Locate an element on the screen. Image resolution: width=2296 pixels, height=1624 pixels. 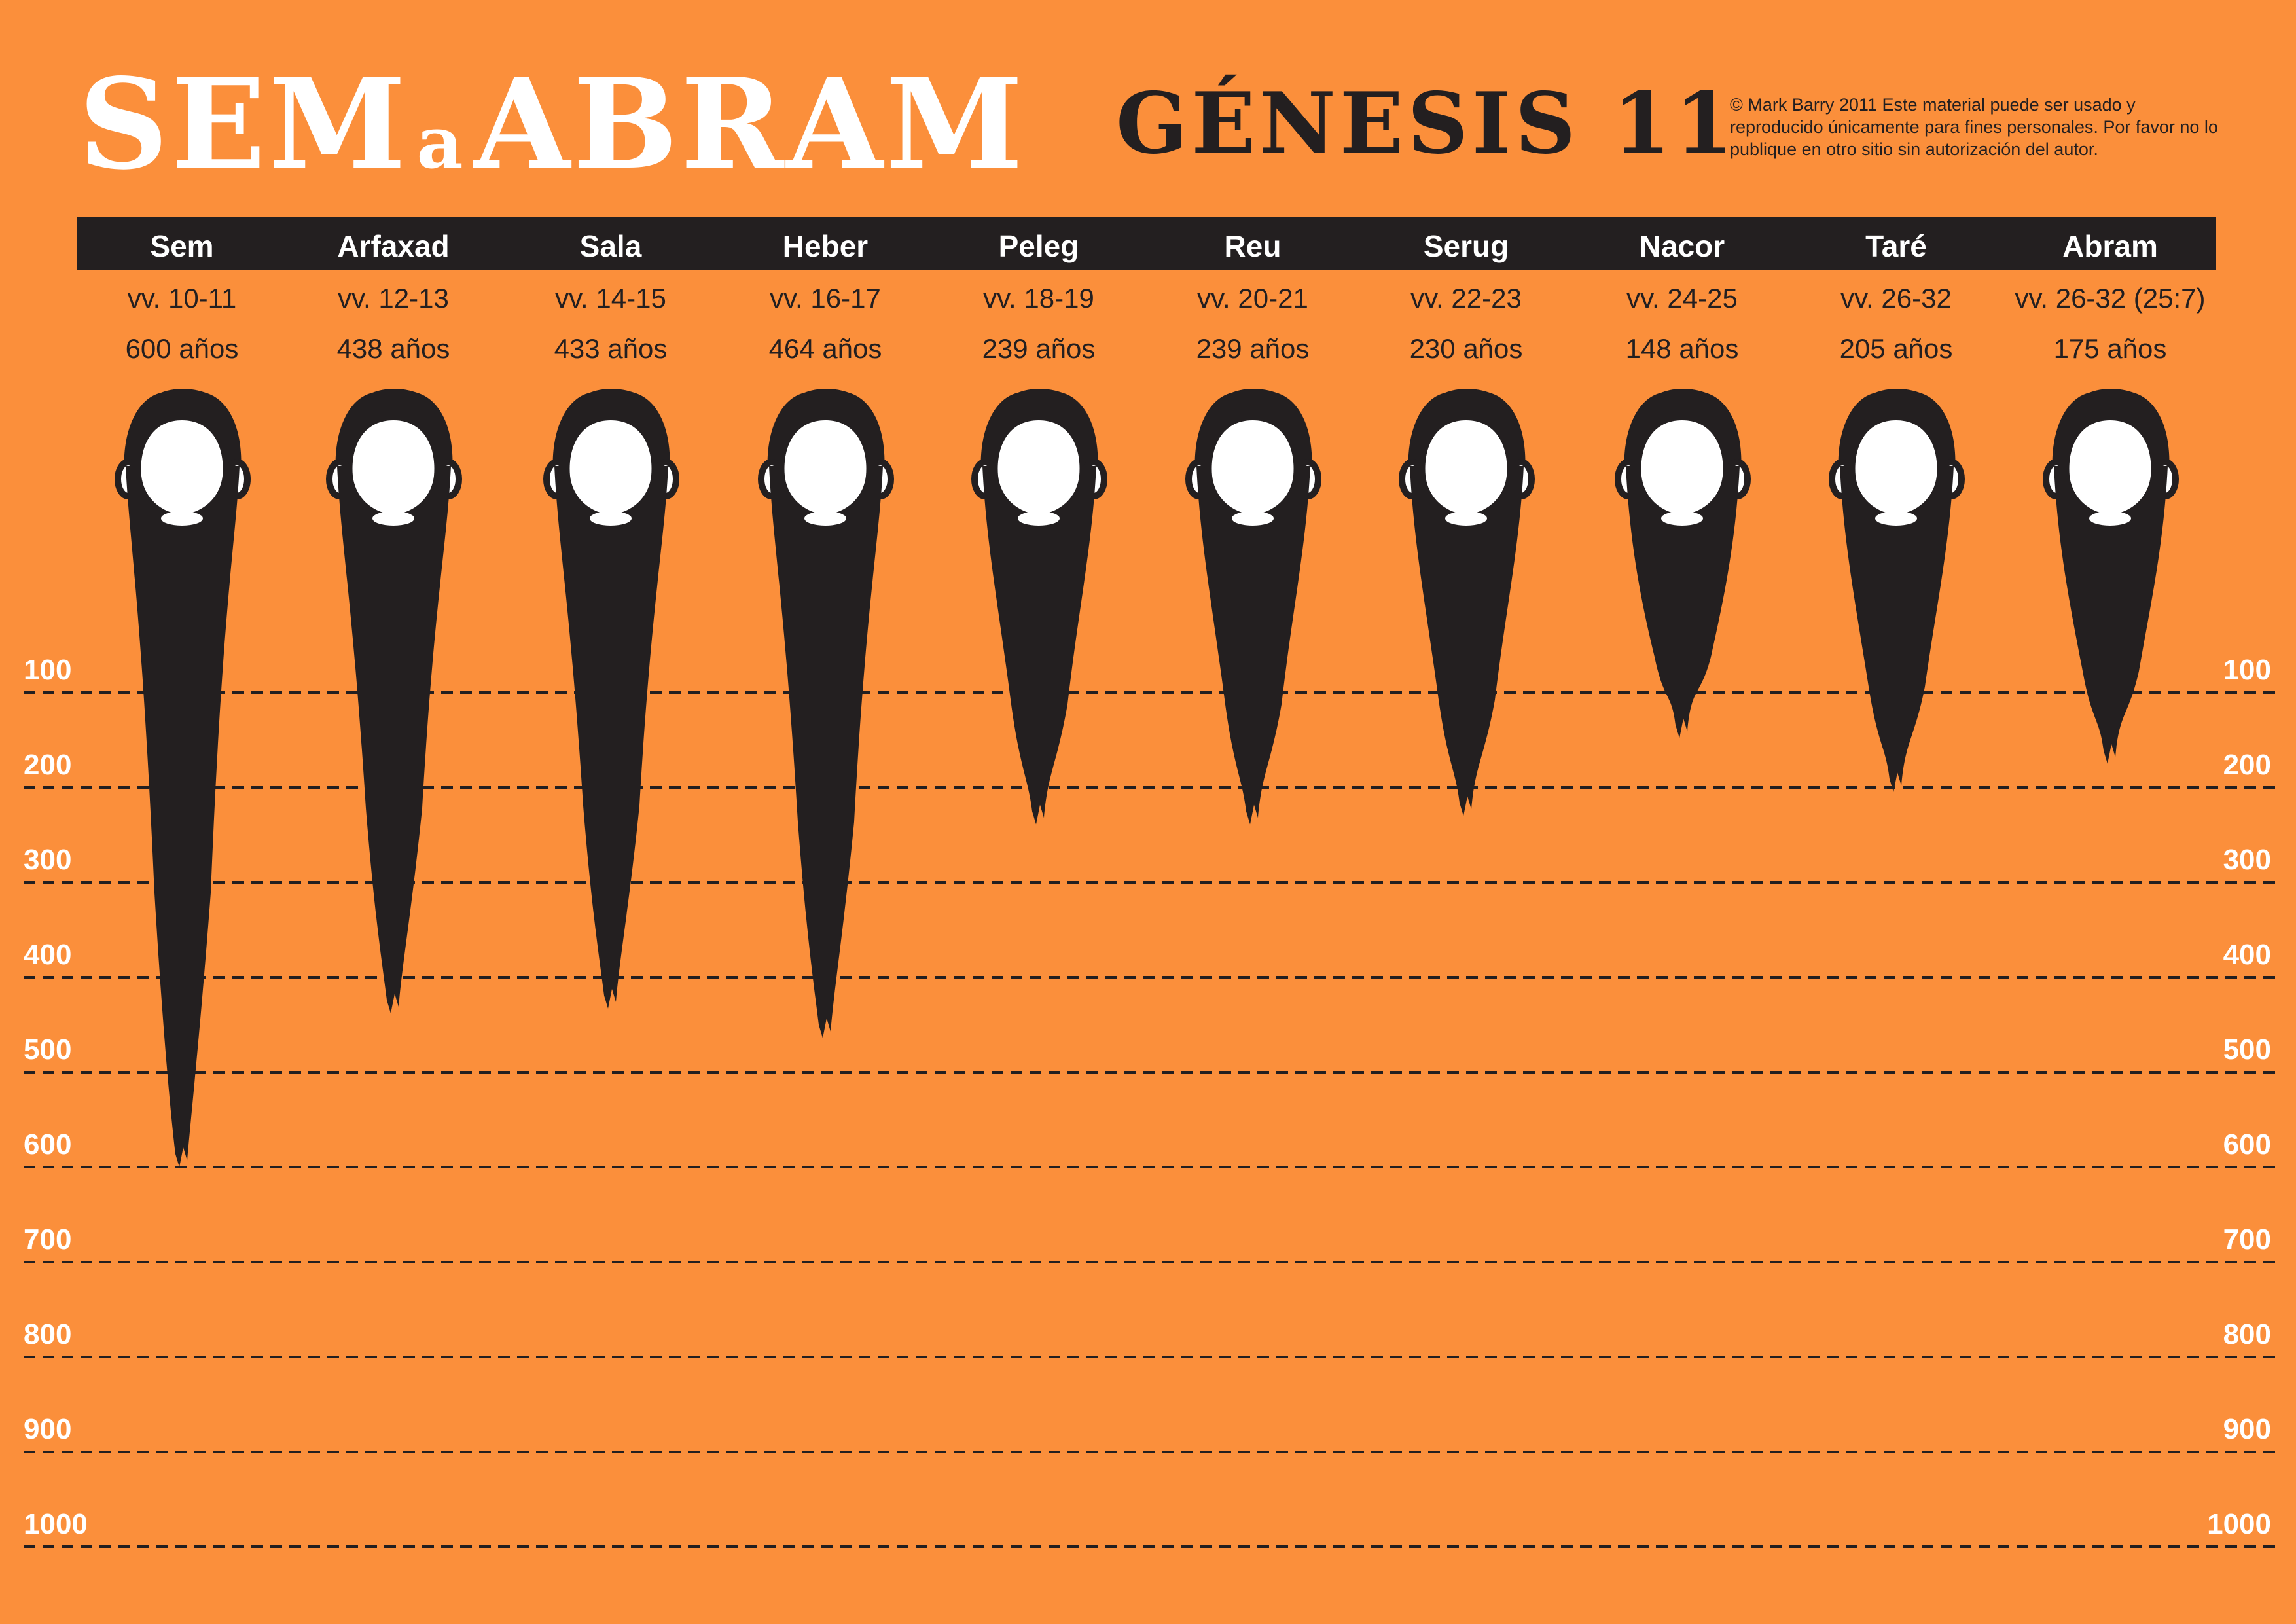
value-label: 205 años is located at coordinates (1896, 348).